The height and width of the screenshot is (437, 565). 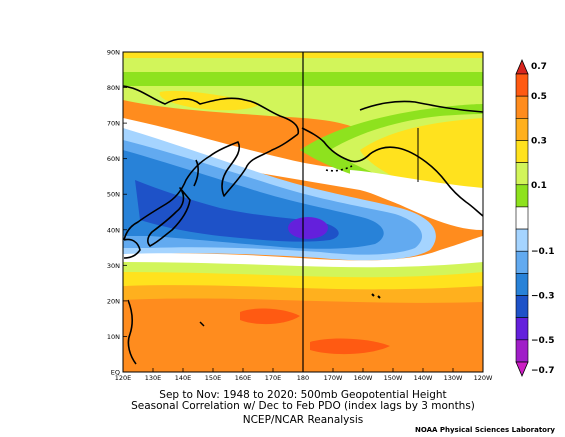 I want to click on coast-kamchatka, so click(x=211, y=187).